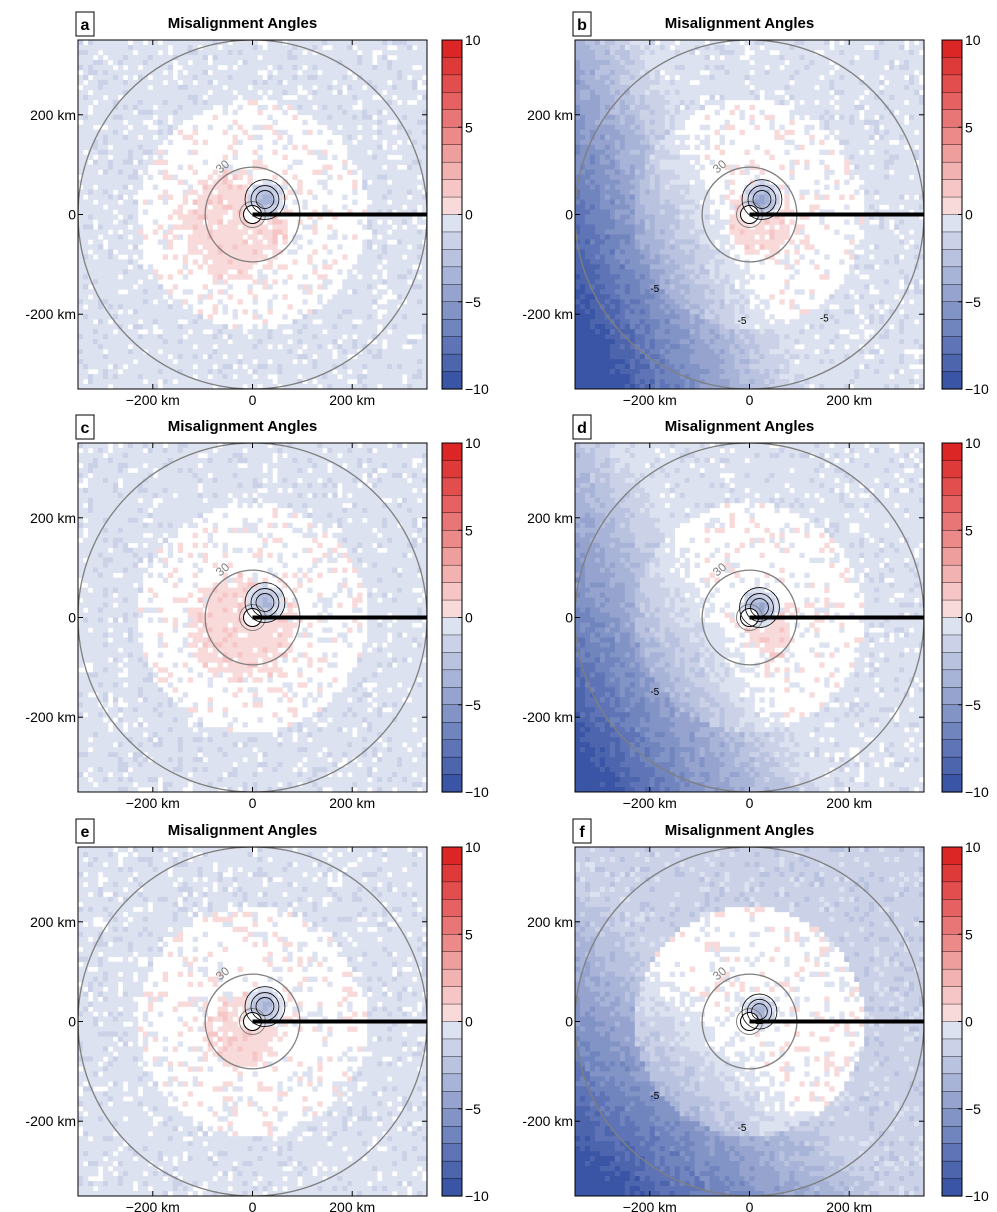 The image size is (997, 1212). I want to click on panel-label: d, so click(582, 428).